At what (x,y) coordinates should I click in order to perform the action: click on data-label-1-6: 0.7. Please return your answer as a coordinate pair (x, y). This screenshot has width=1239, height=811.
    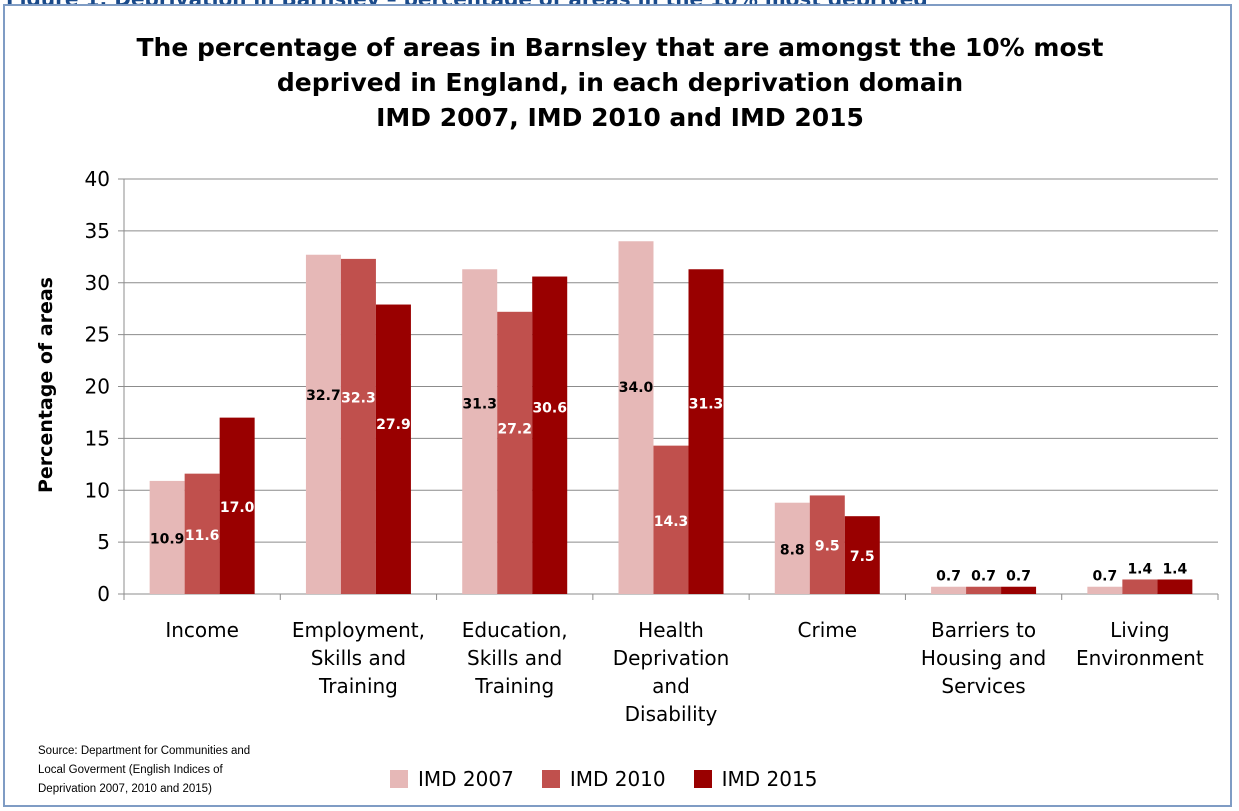
    Looking at the image, I should click on (948, 577).